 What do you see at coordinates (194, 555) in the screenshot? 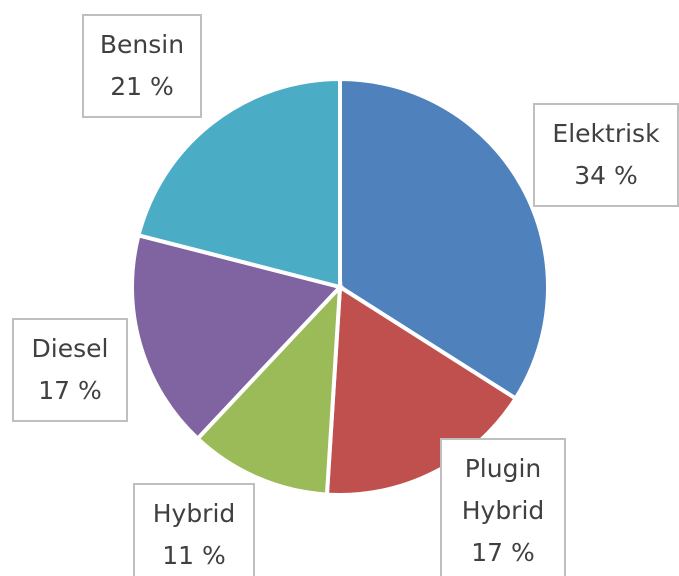
I see `label-value: 11 %` at bounding box center [194, 555].